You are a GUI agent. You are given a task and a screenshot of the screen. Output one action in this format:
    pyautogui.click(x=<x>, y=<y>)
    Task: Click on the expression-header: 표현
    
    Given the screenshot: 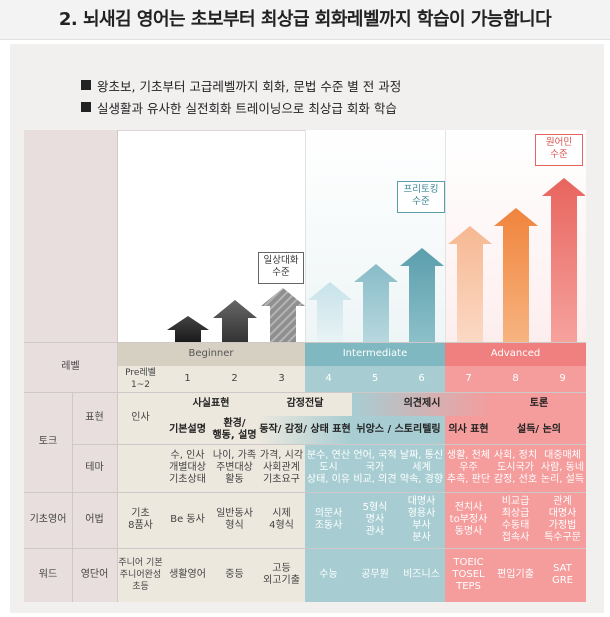 What is the action you would take?
    pyautogui.click(x=94, y=418)
    